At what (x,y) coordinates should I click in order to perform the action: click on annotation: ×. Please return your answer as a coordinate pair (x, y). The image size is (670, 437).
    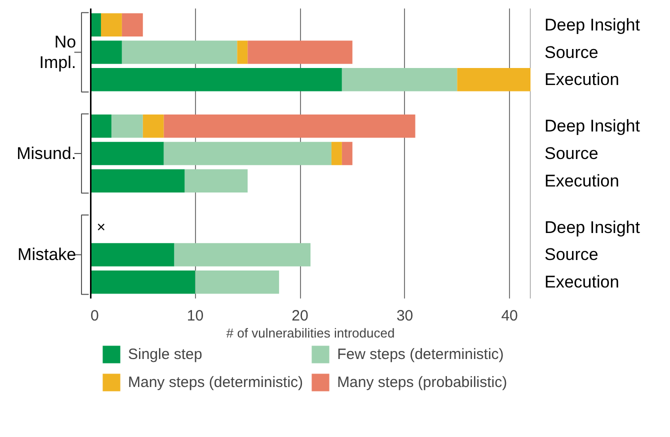
    Looking at the image, I should click on (101, 227).